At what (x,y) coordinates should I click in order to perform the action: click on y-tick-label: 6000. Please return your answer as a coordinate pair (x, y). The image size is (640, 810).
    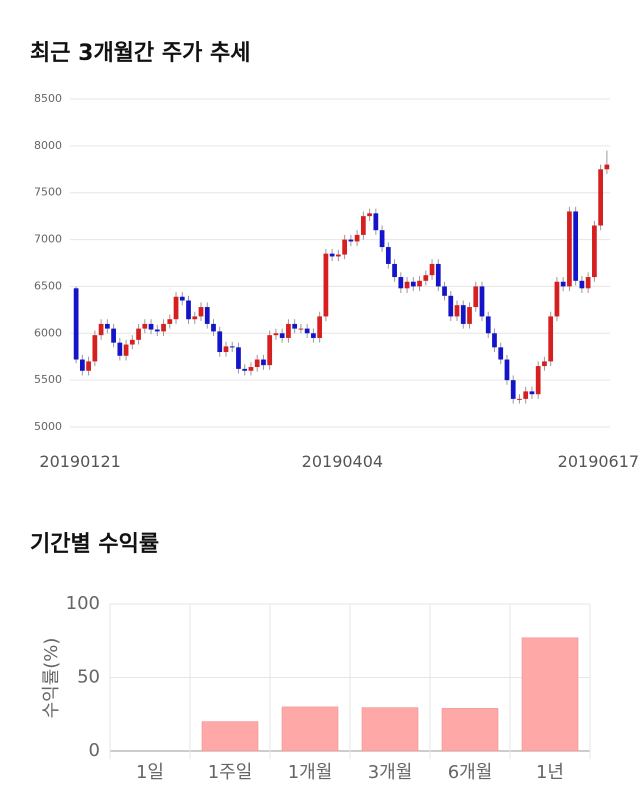
    Looking at the image, I should click on (48, 332).